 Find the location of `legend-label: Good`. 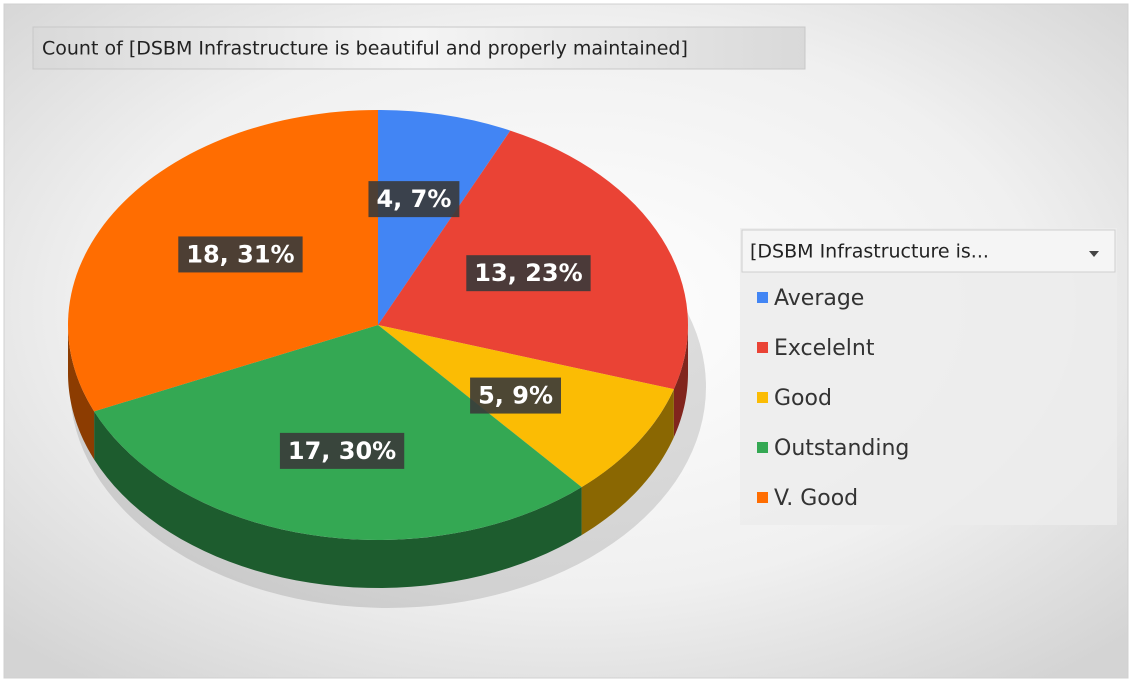

legend-label: Good is located at coordinates (803, 398).